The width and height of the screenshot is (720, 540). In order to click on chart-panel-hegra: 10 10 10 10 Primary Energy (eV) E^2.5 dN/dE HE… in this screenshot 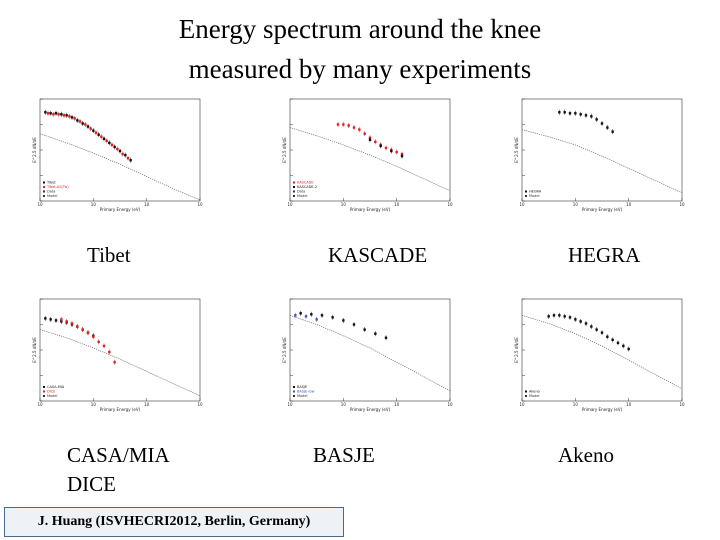, I will do `click(600, 155)`.